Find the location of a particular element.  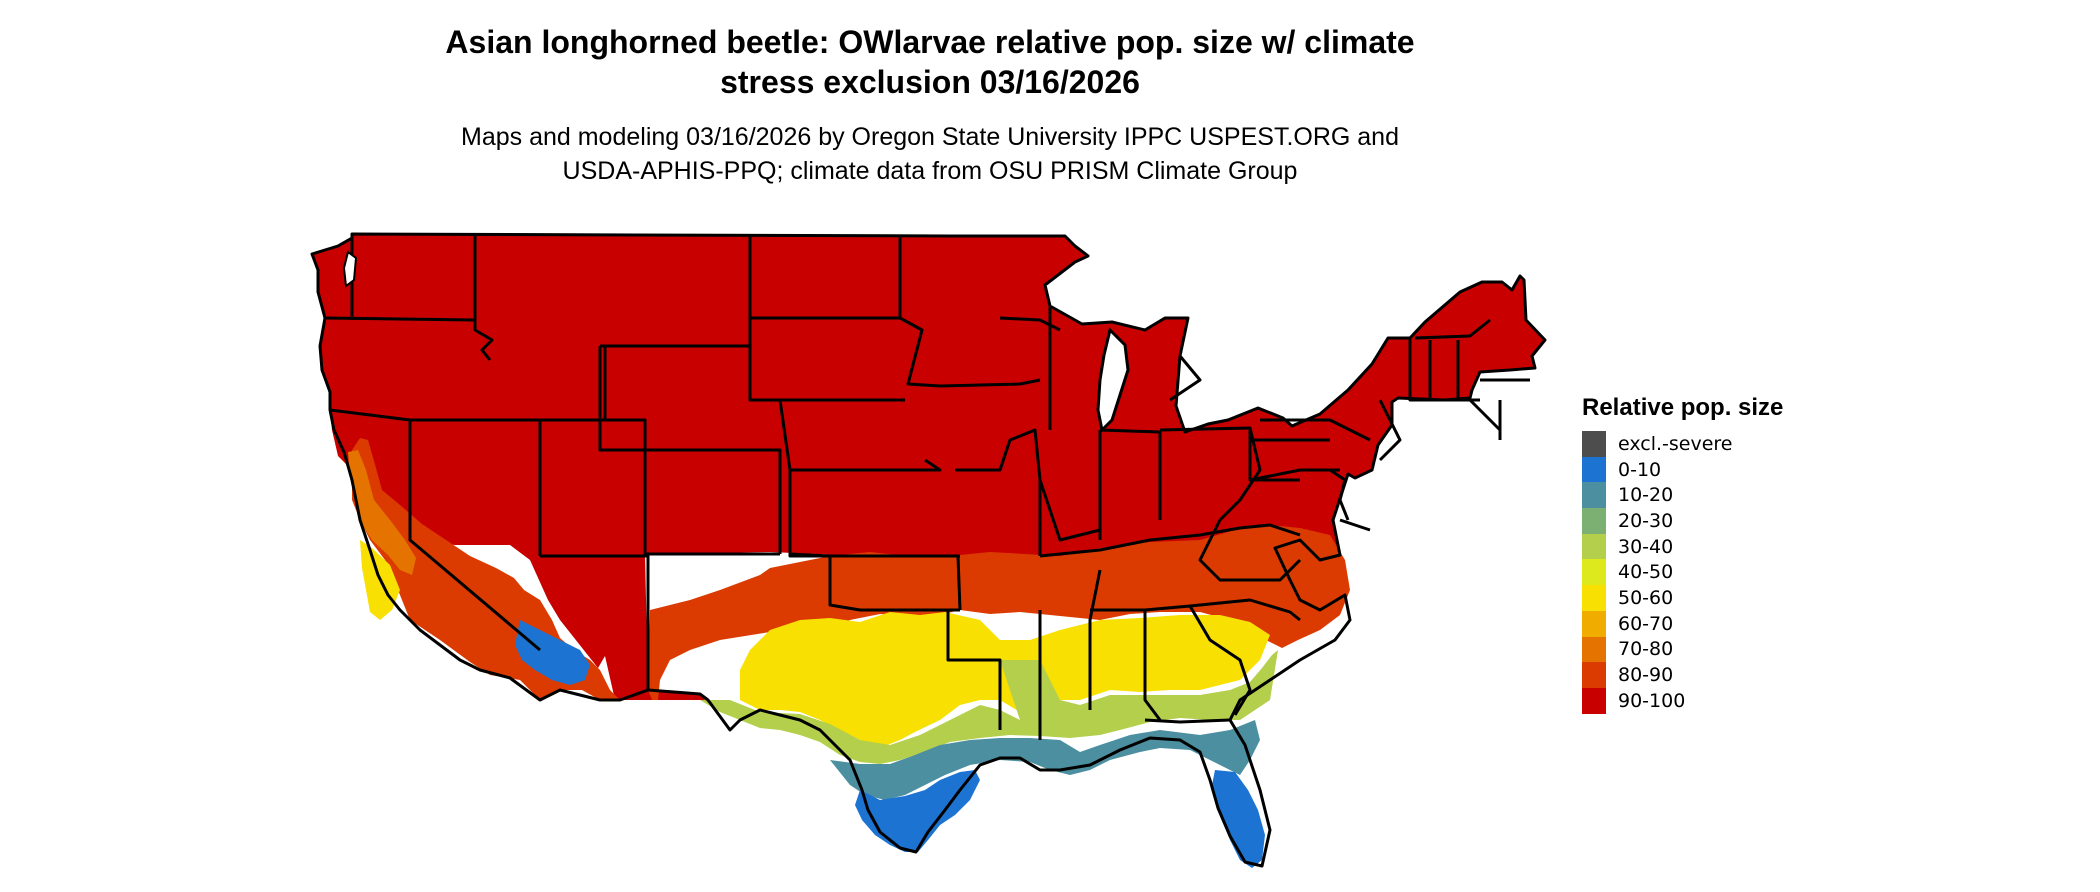

legend-label: 20-30 is located at coordinates (1646, 520).